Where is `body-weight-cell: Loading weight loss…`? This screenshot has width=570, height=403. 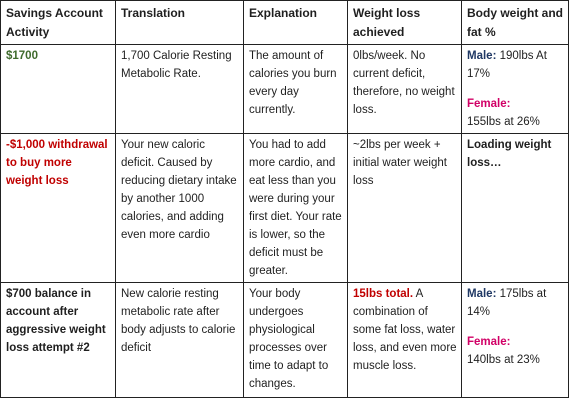
body-weight-cell: Loading weight loss… is located at coordinates (515, 208).